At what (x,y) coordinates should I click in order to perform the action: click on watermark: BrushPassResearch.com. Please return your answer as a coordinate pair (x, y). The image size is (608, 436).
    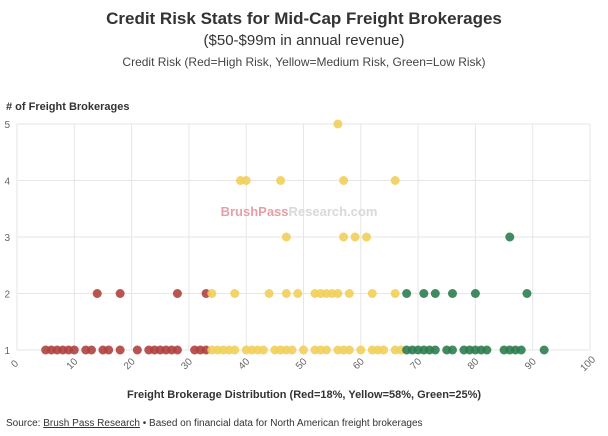
    Looking at the image, I should click on (299, 211).